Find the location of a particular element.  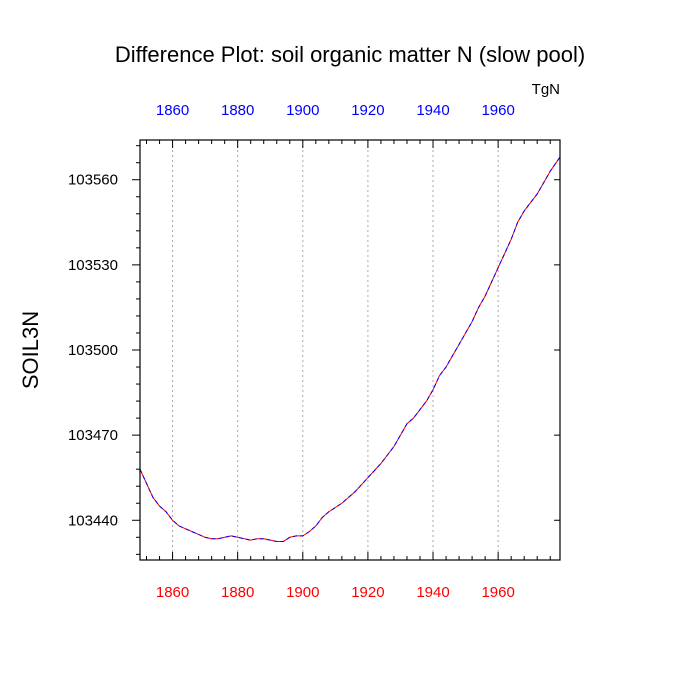

y-tick-label: 103440 is located at coordinates (93, 520).